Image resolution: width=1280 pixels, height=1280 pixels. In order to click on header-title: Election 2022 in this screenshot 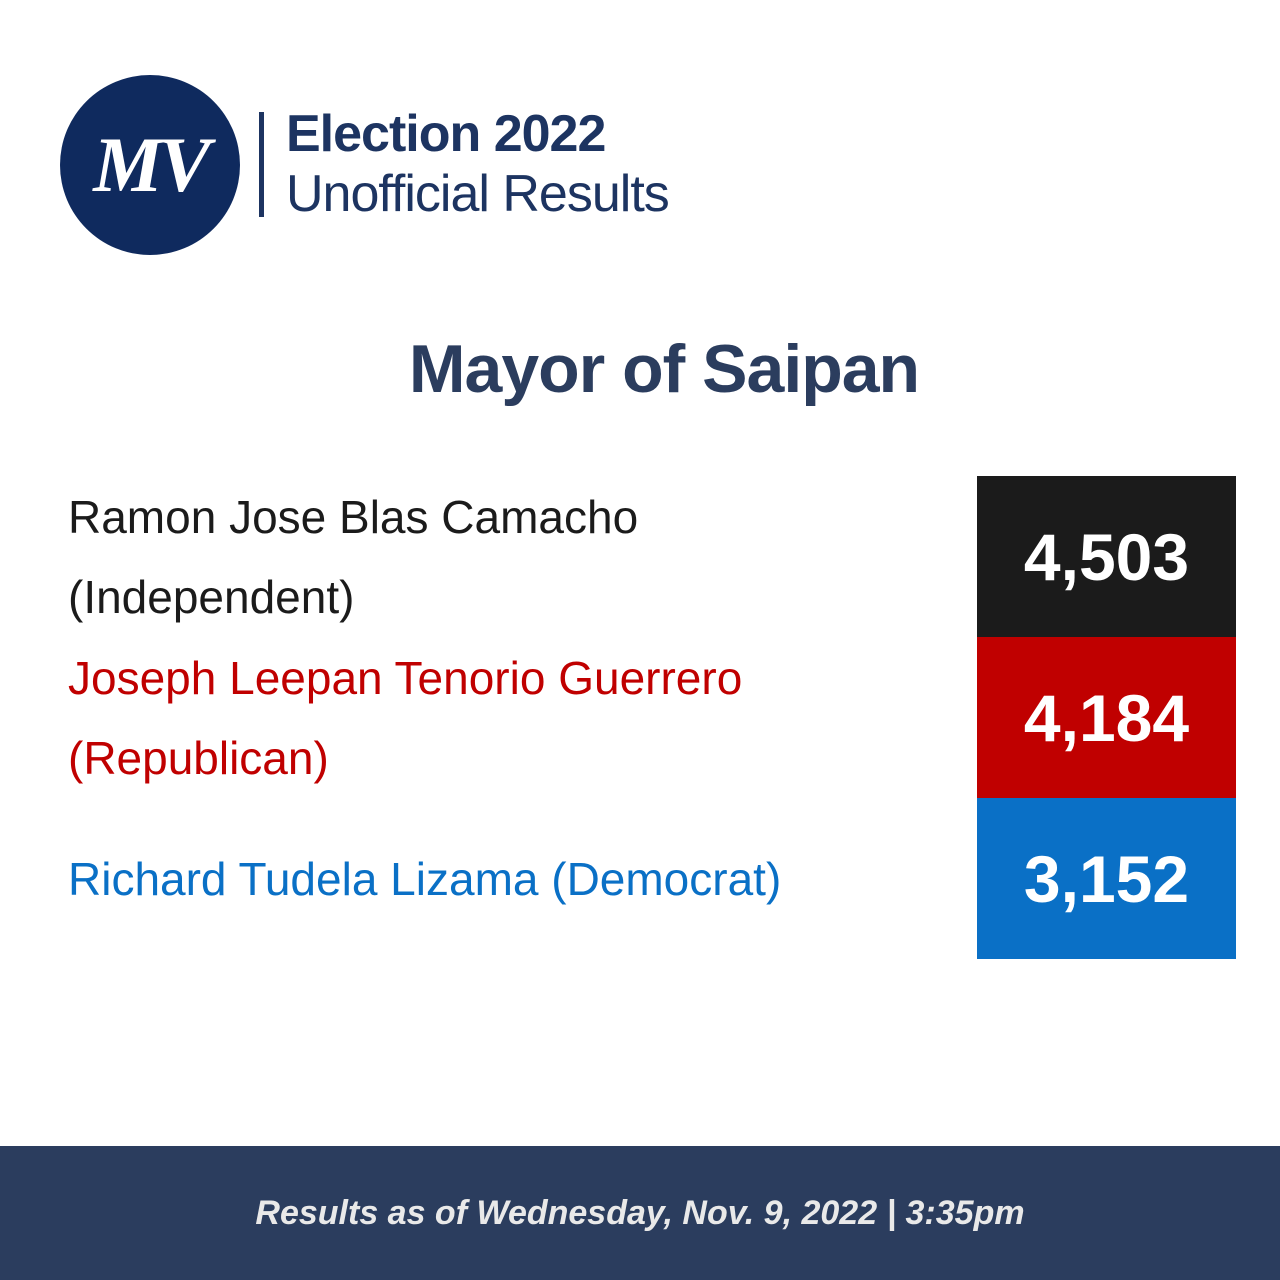, I will do `click(446, 134)`.